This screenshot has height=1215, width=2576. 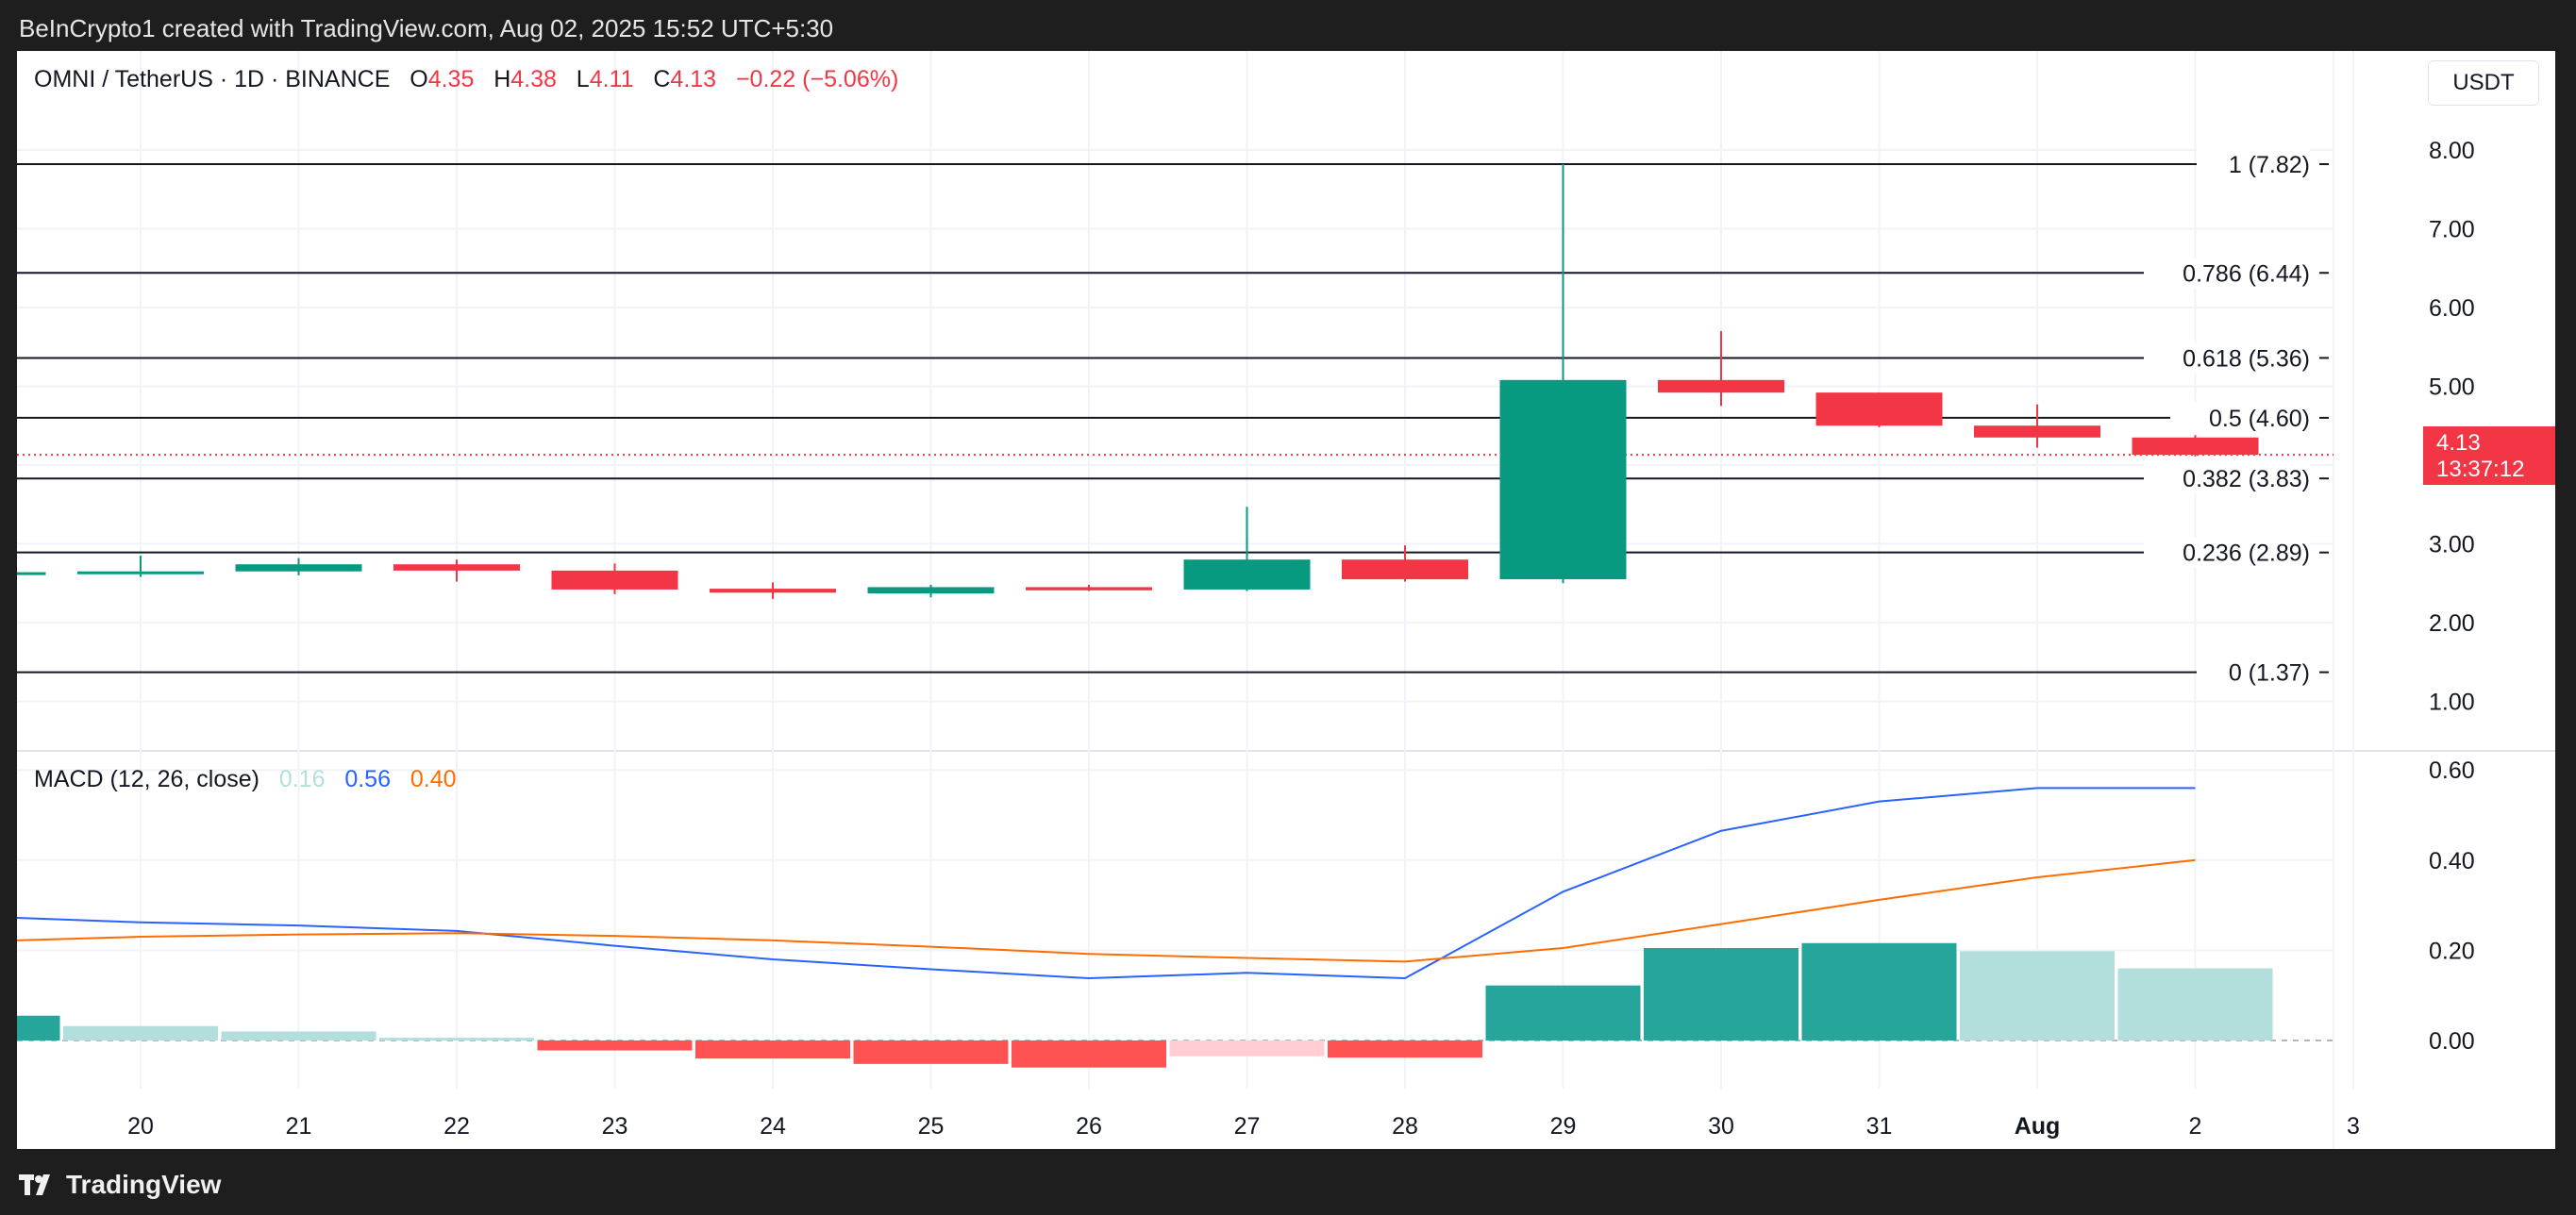 What do you see at coordinates (302, 779) in the screenshot?
I see `macd-hist-value: 0.16` at bounding box center [302, 779].